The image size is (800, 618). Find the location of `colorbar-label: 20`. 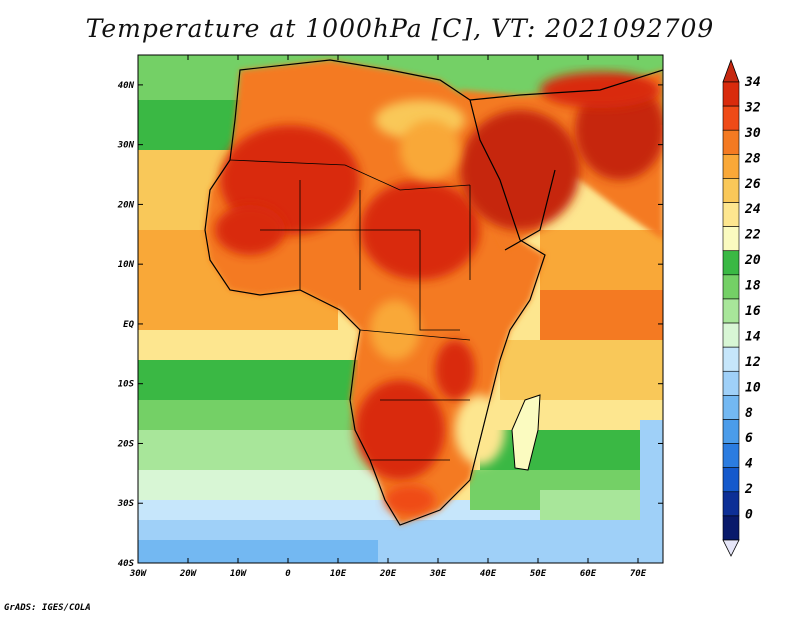

colorbar-label: 20 is located at coordinates (752, 260).